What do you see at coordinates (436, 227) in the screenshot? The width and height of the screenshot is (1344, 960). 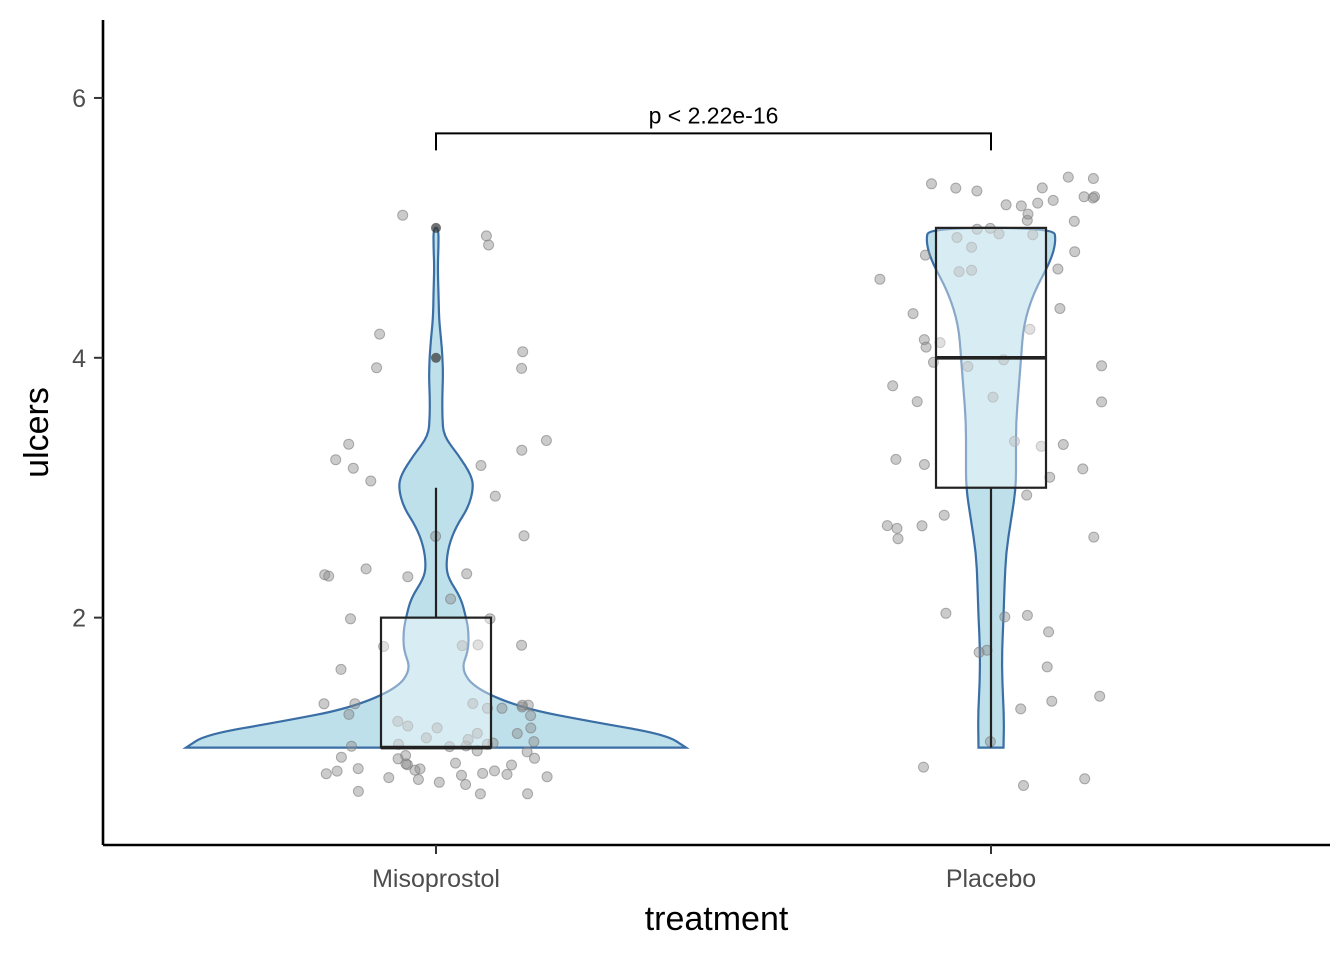 I see `outlier-point` at bounding box center [436, 227].